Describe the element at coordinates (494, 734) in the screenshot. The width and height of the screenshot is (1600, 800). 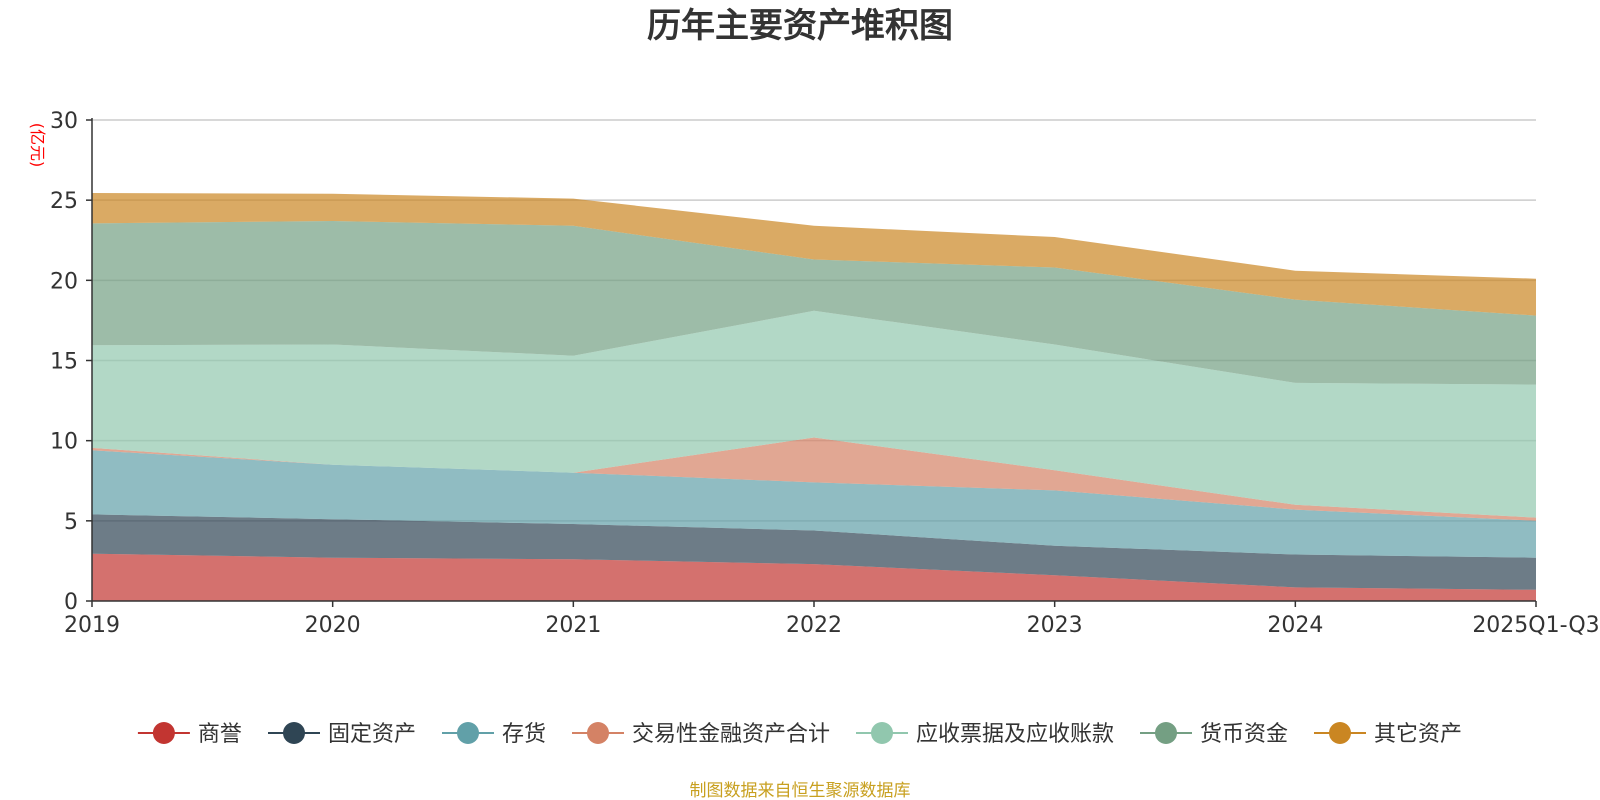
I see `legend-item-3: 存货` at that location.